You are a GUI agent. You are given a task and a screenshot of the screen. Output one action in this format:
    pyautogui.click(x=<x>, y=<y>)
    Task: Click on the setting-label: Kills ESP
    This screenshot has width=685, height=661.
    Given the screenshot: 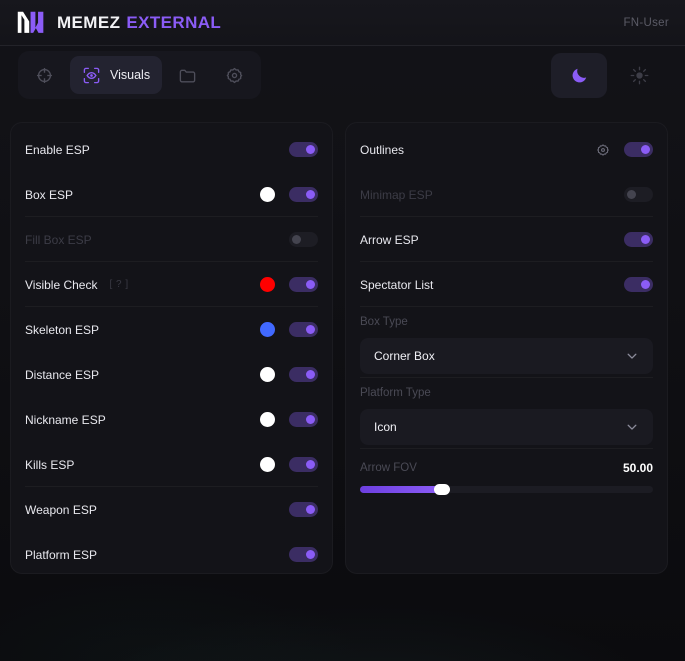 What is the action you would take?
    pyautogui.click(x=50, y=464)
    